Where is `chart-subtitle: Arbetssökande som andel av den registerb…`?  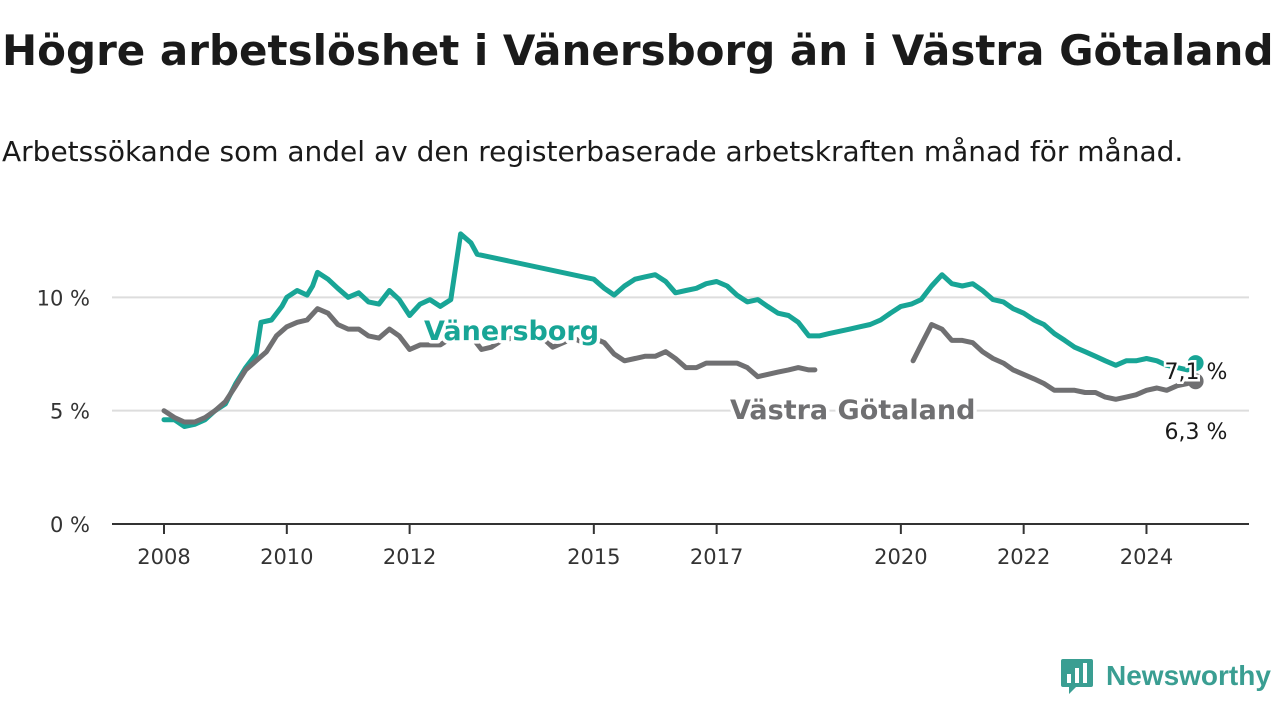 chart-subtitle: Arbetssökande som andel av den registerb… is located at coordinates (593, 151).